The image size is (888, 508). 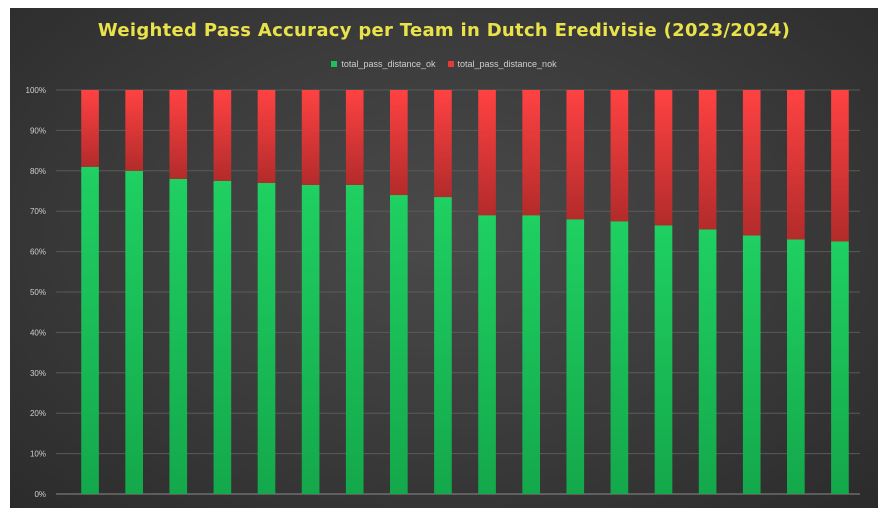 I want to click on y-tick-label: 40%, so click(x=38, y=332).